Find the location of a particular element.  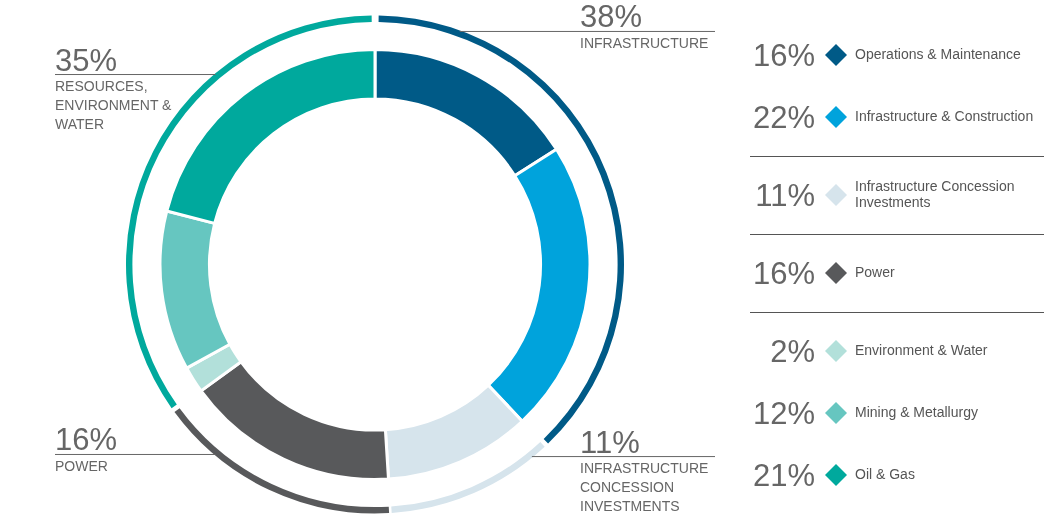

legend-label: Infrastructure Concession Investments is located at coordinates (935, 193).